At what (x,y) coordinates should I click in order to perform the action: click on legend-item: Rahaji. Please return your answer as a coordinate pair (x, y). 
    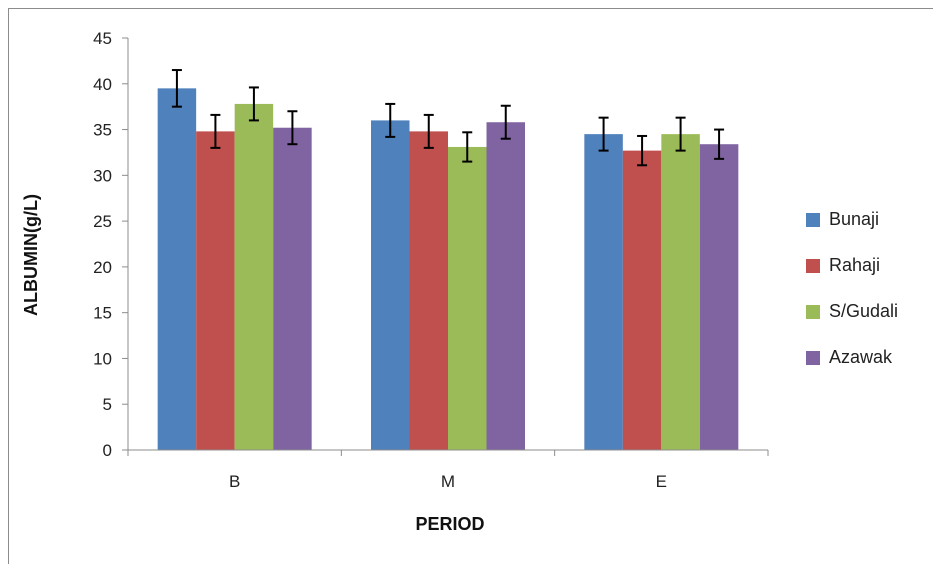
    Looking at the image, I should click on (843, 265).